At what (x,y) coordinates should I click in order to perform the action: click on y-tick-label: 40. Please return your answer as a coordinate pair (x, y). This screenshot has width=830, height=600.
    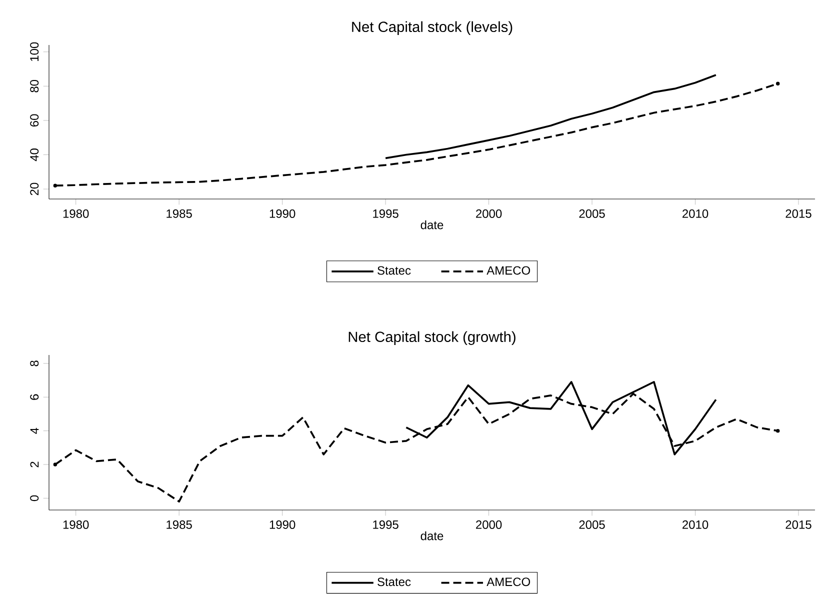
    Looking at the image, I should click on (34, 155).